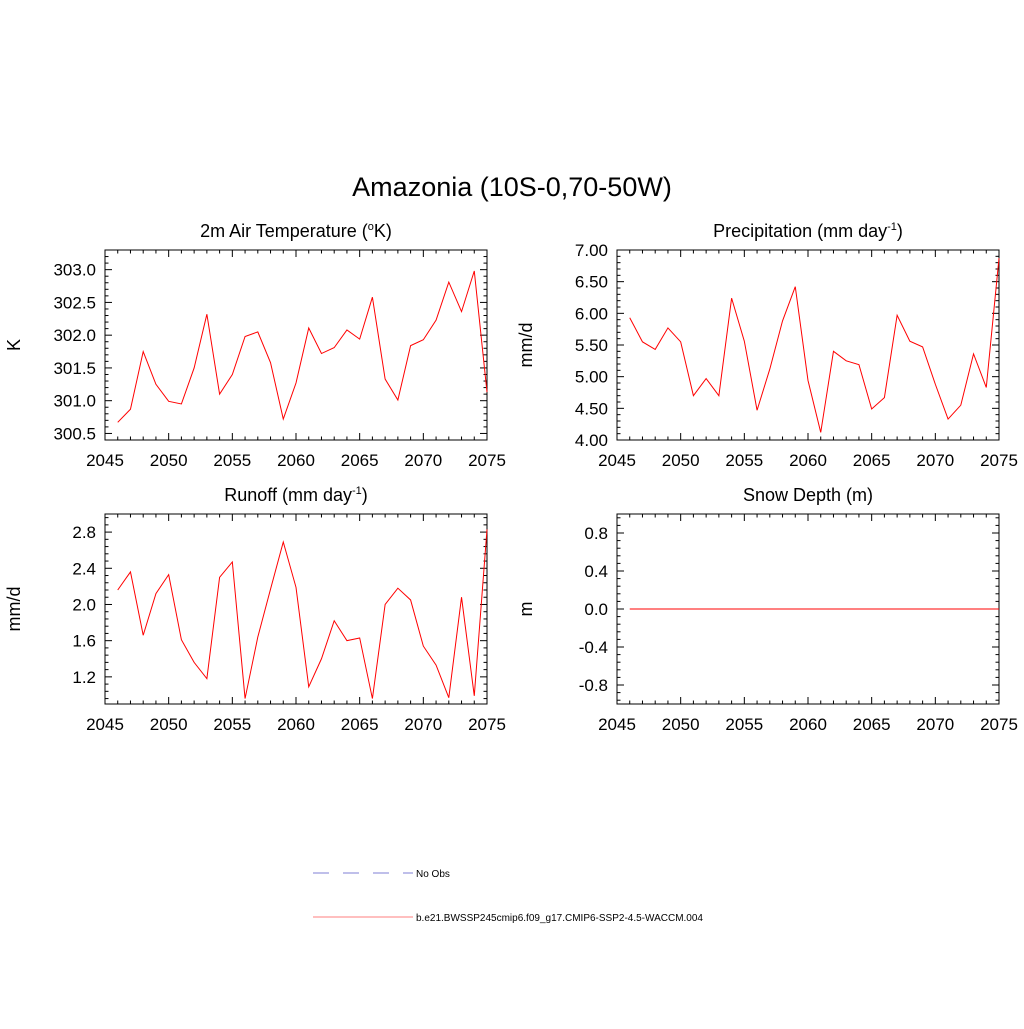  Describe the element at coordinates (591, 377) in the screenshot. I see `y-tick-label: 5.00` at that location.